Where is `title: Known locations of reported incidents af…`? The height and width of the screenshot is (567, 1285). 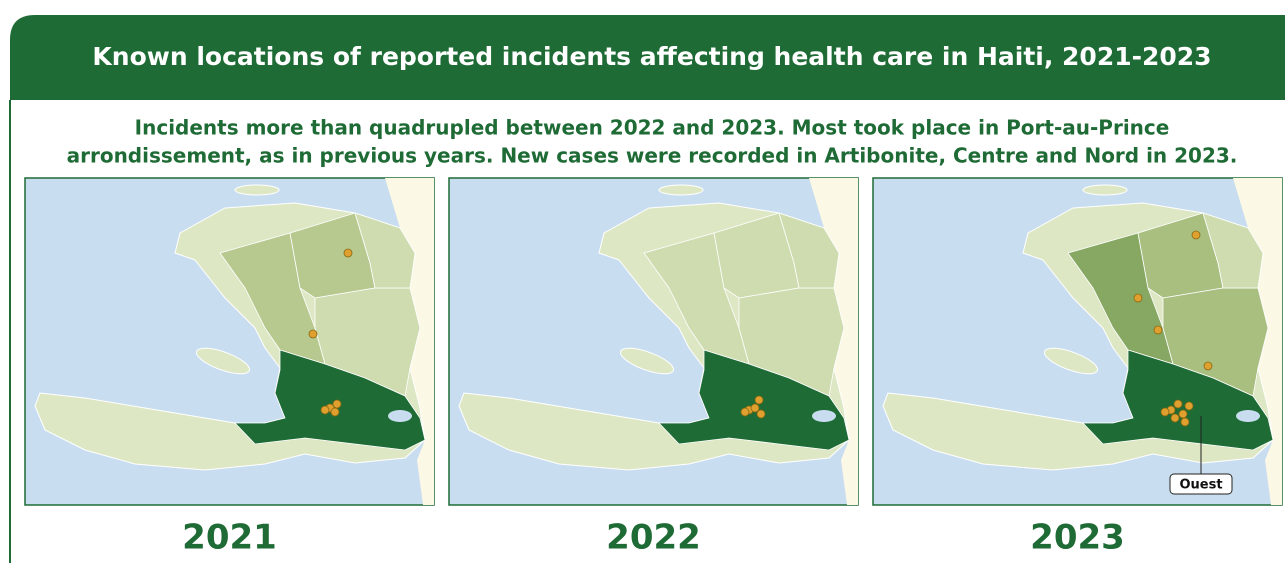
title: Known locations of reported incidents af… is located at coordinates (651, 56).